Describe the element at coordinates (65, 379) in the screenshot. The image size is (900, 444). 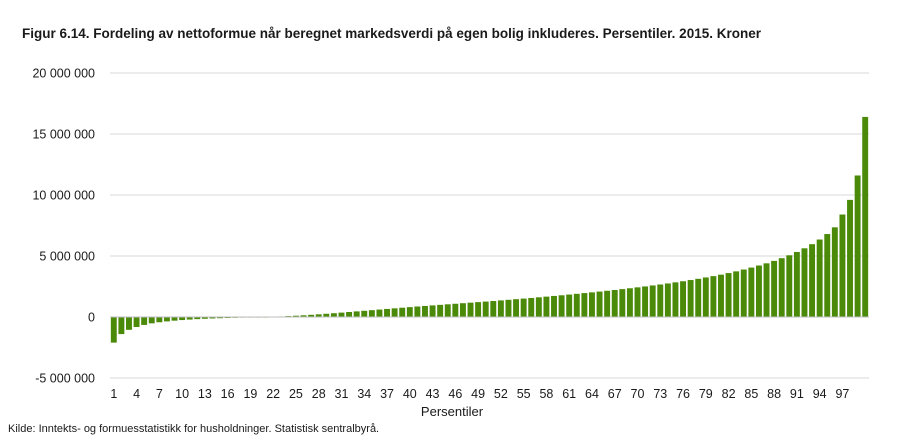
I see `y-tick-label: -5 000 000` at that location.